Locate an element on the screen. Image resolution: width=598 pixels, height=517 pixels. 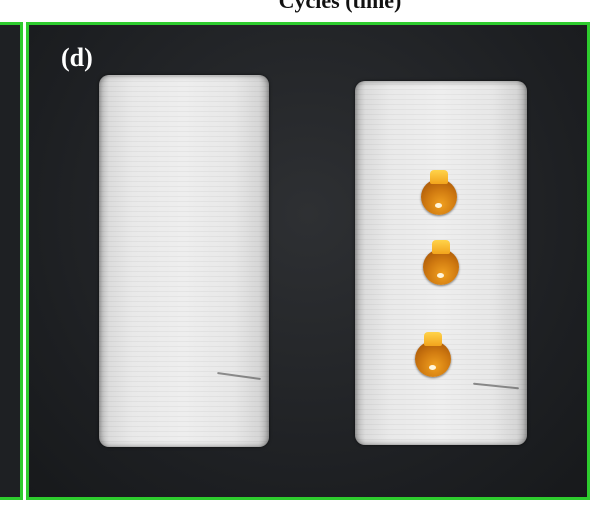
previous-panel-edge is located at coordinates (11, 261).